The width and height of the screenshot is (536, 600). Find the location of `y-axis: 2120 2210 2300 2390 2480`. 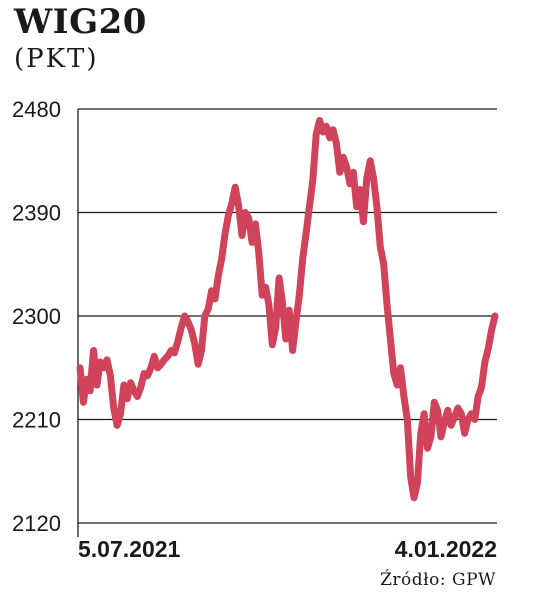

y-axis: 2120 2210 2300 2390 2480 is located at coordinates (36, 316).